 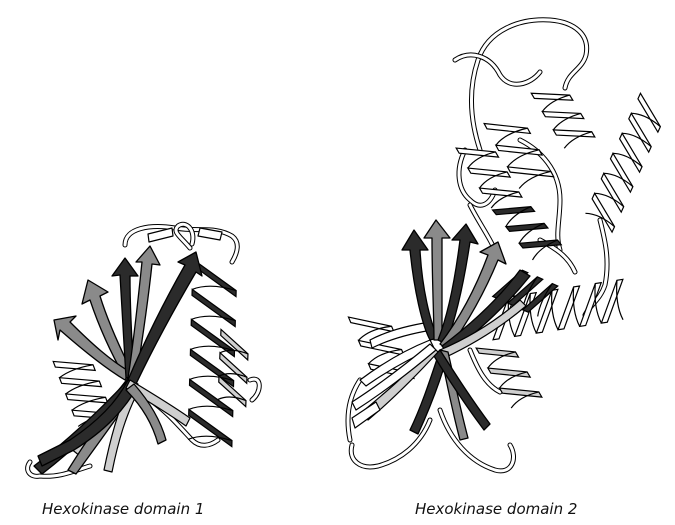 What do you see at coordinates (563, 120) in the screenshot?
I see `domain2-helix-top-right` at bounding box center [563, 120].